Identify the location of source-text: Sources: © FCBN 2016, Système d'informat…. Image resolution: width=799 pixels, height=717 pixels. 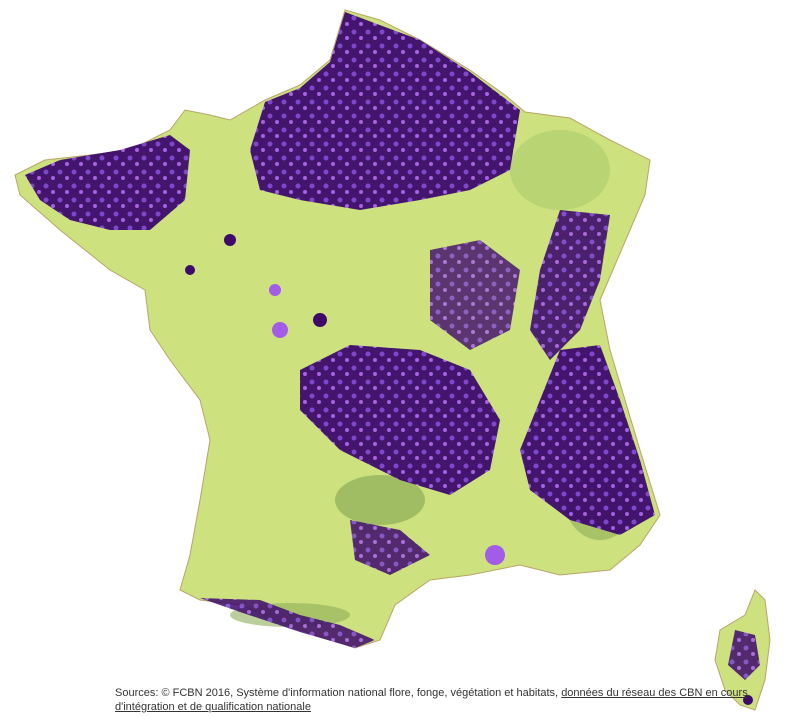
(337, 693).